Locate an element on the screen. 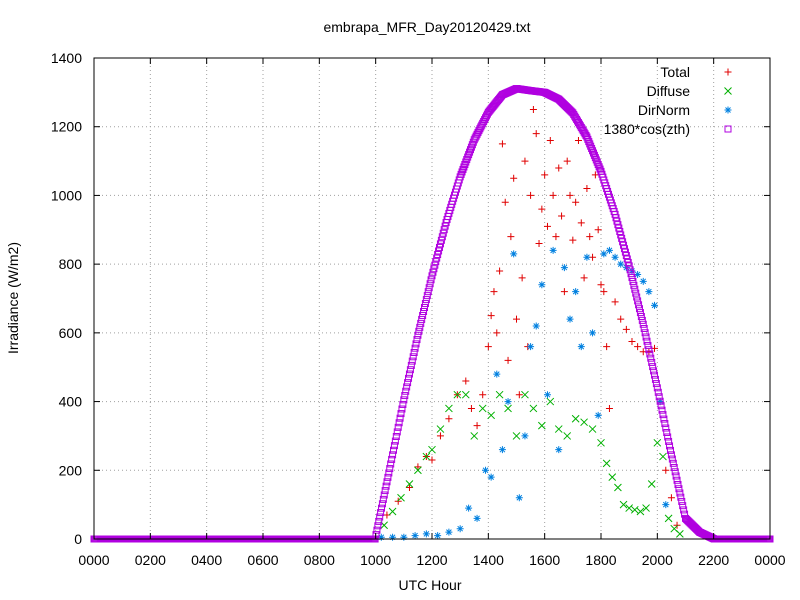 This screenshot has height=600, width=800. y-tick-label: 800 is located at coordinates (71, 264).